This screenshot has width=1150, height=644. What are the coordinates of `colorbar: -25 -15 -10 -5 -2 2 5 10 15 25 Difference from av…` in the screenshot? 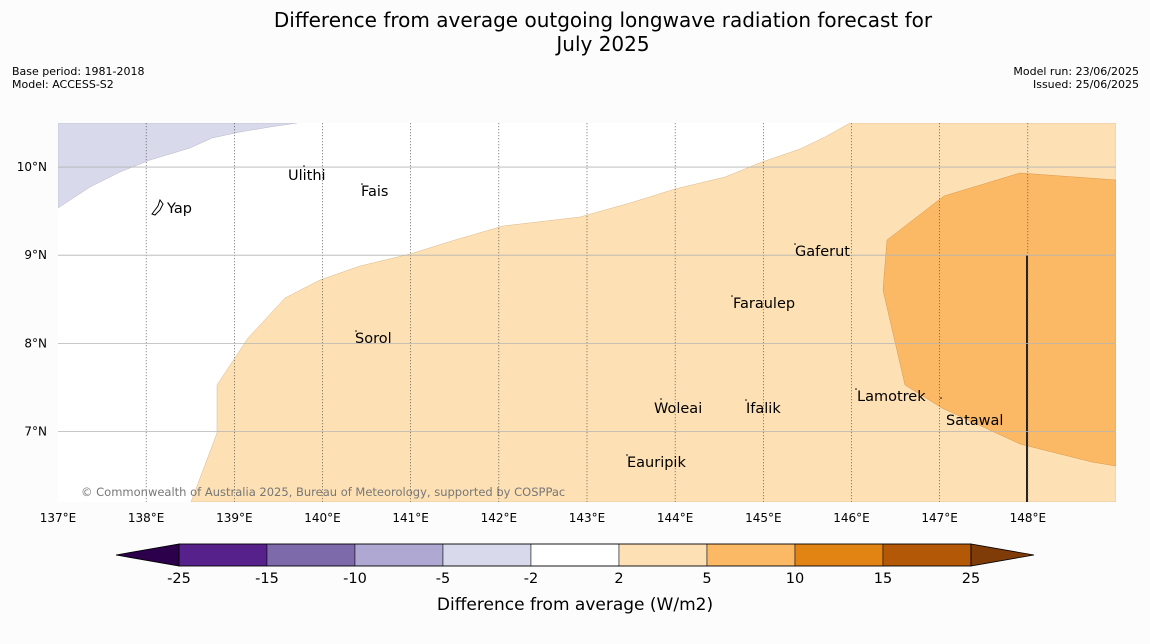 It's located at (575, 579).